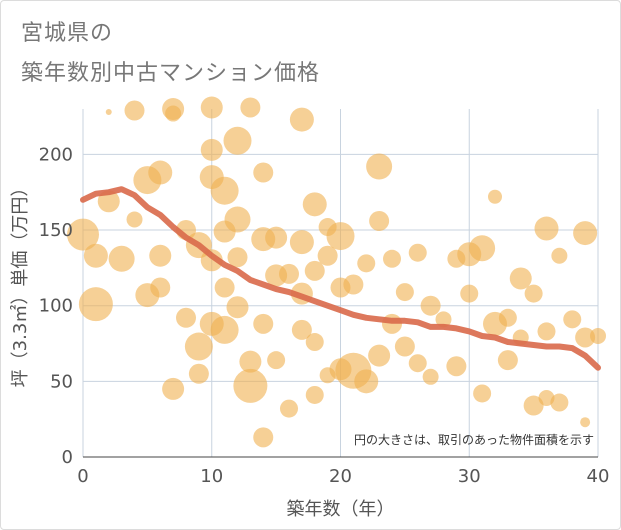  I want to click on x-axis-ticks: 0 10 20 30 40, so click(343, 476).